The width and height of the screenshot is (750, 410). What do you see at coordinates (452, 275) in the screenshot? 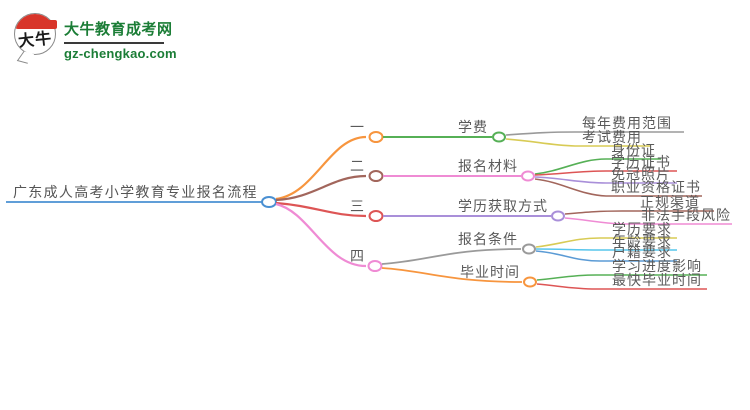
I see `topic-graduation-time-line` at bounding box center [452, 275].